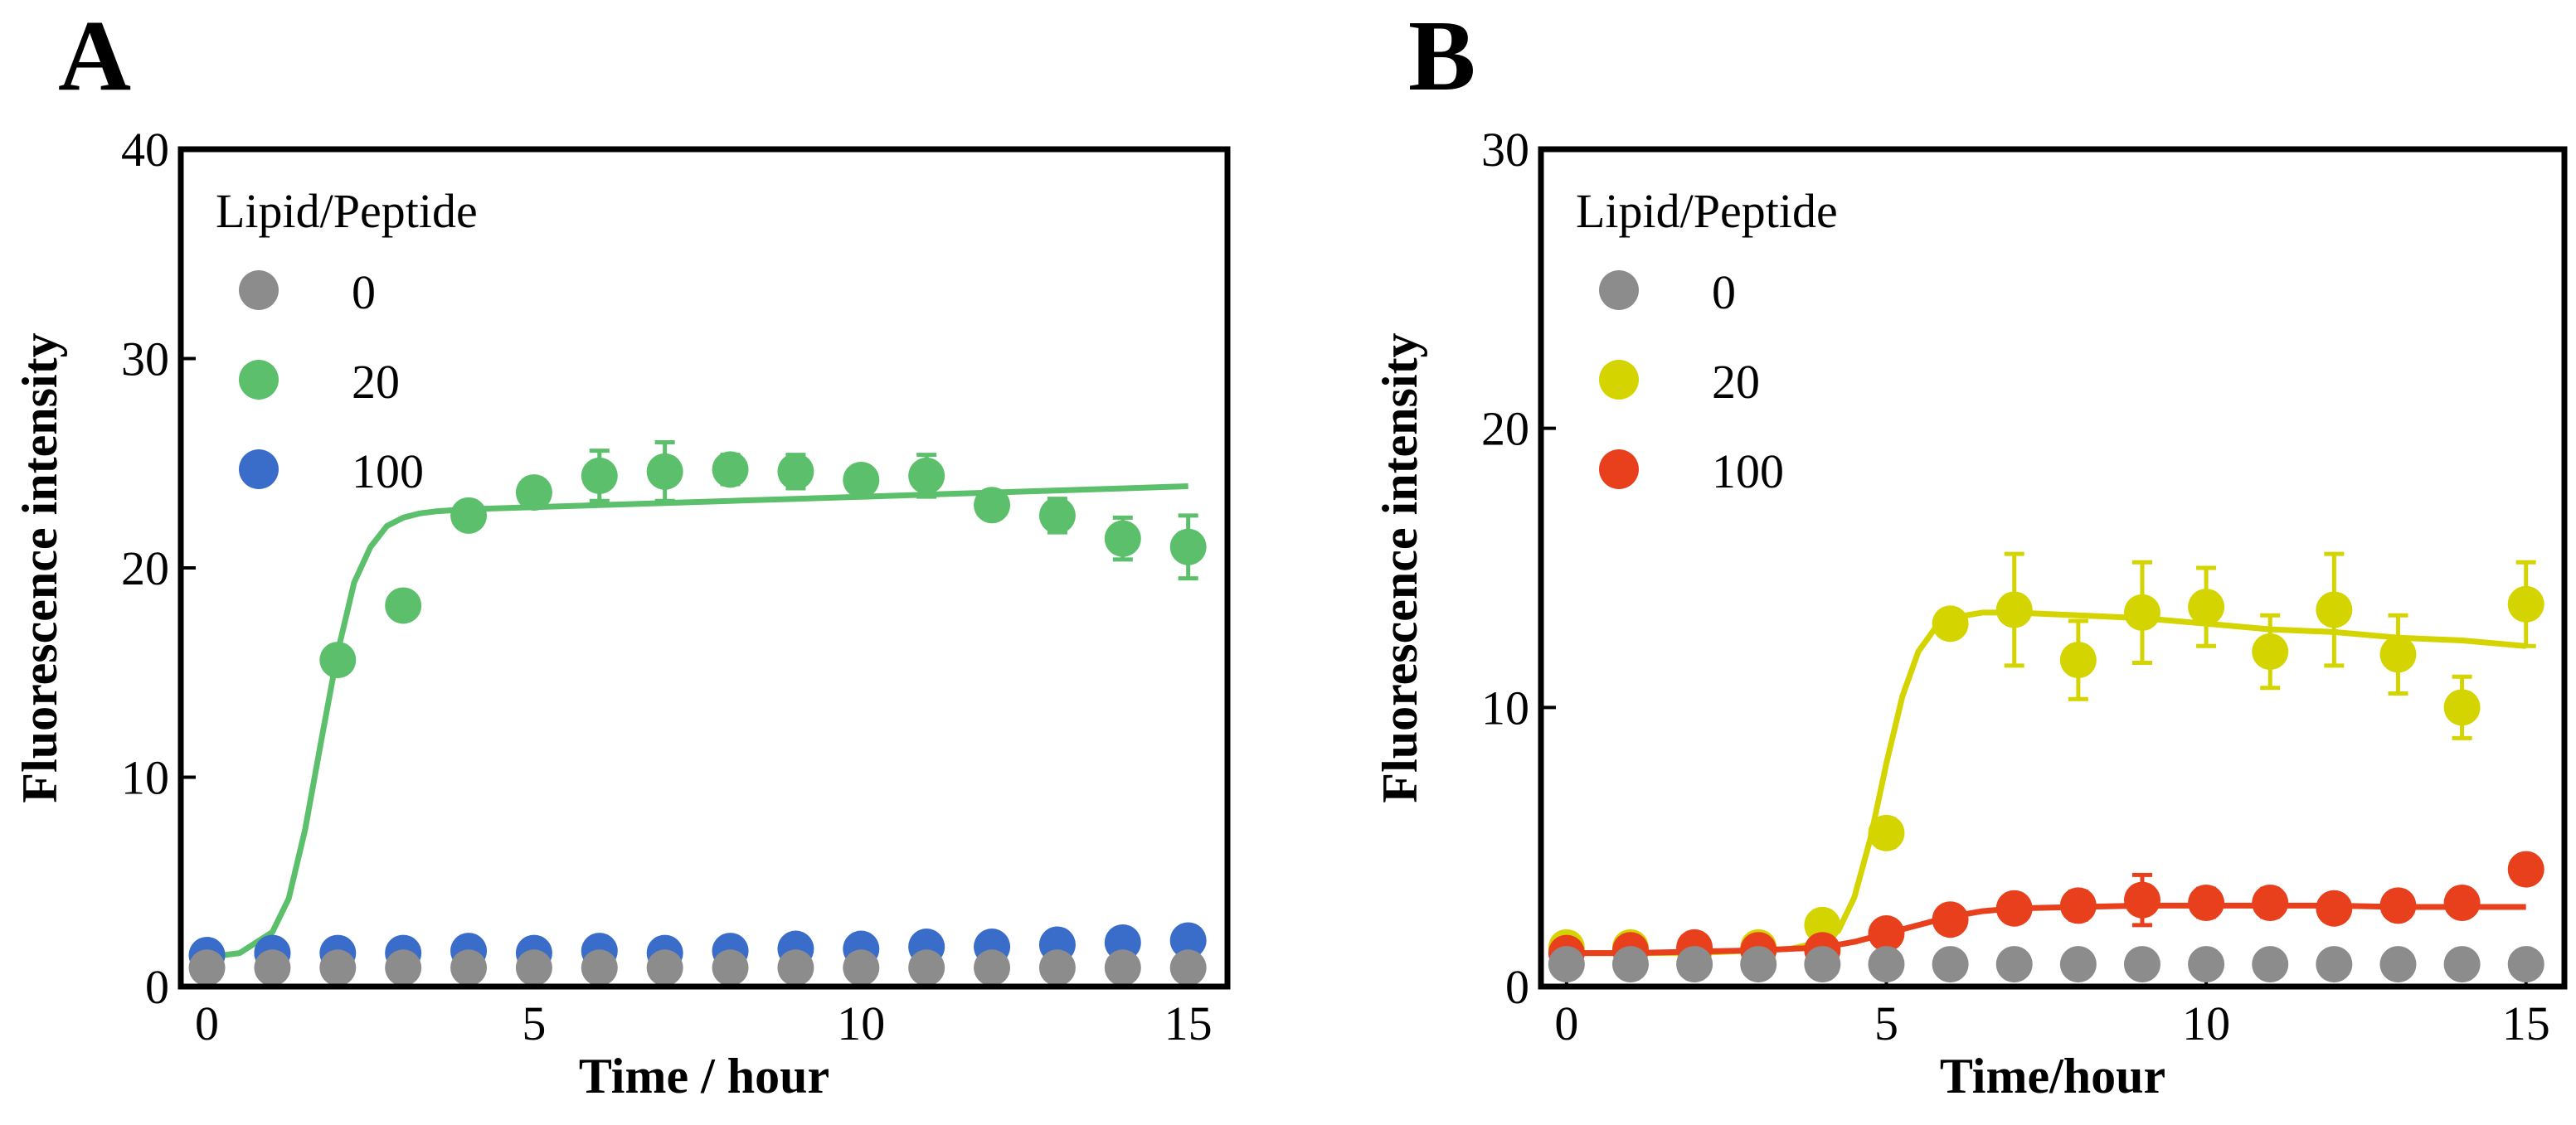 Image resolution: width=2576 pixels, height=1125 pixels. What do you see at coordinates (39, 567) in the screenshot?
I see `y-axis-label: Fluorescence intensity` at bounding box center [39, 567].